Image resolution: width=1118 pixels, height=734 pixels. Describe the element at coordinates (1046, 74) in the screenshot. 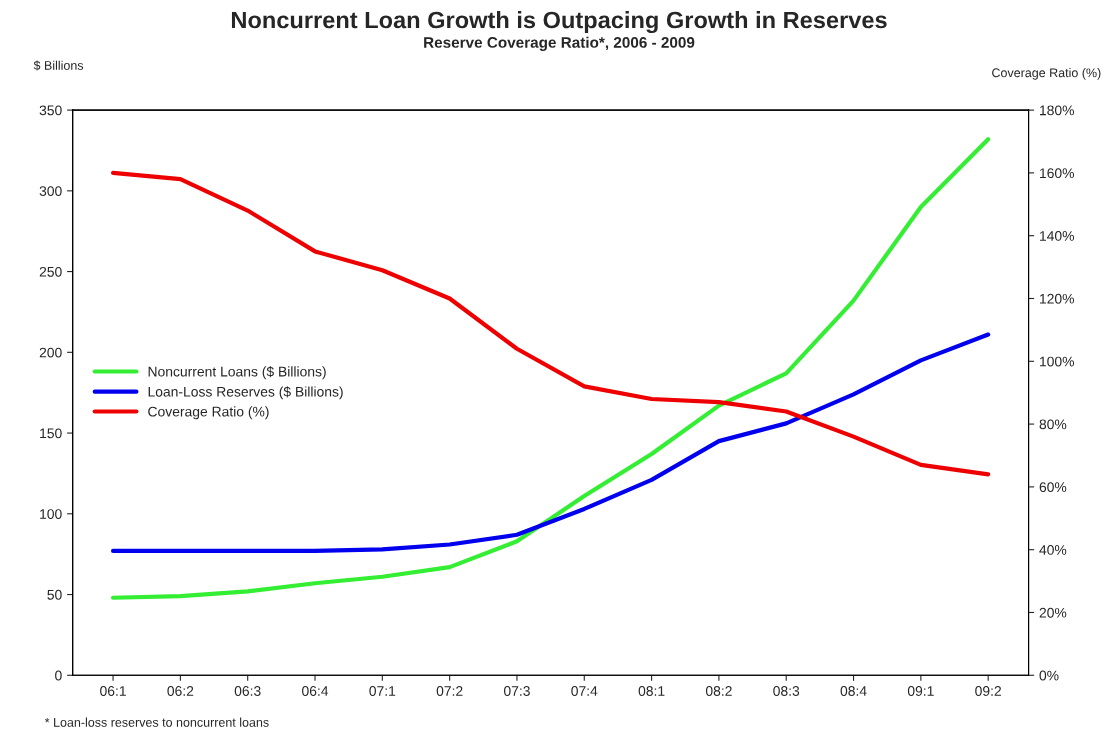

I see `y2-axis-title: Coverage Ratio (%)` at that location.